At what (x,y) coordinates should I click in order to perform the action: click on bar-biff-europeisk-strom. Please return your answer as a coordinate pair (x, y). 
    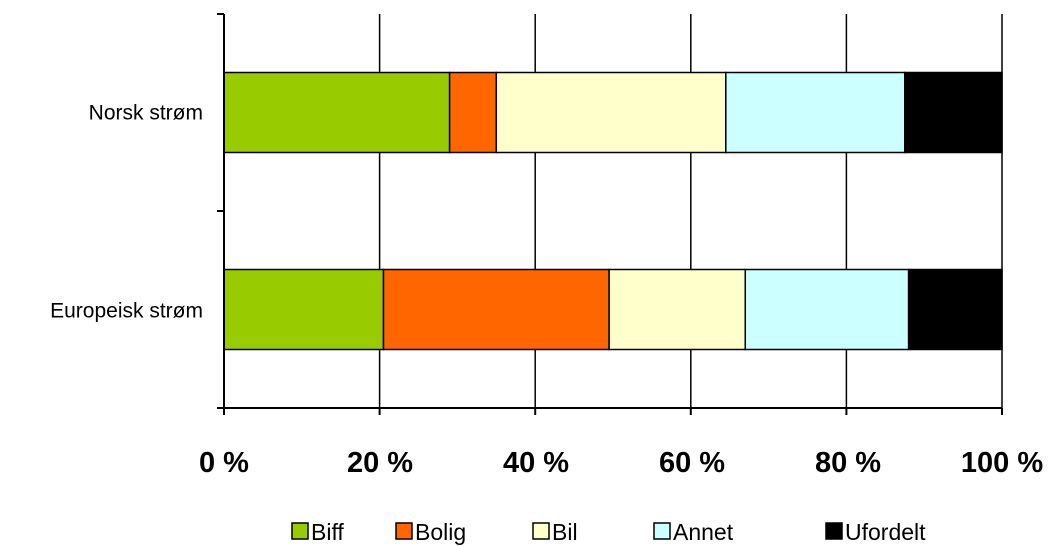
    Looking at the image, I should click on (304, 309).